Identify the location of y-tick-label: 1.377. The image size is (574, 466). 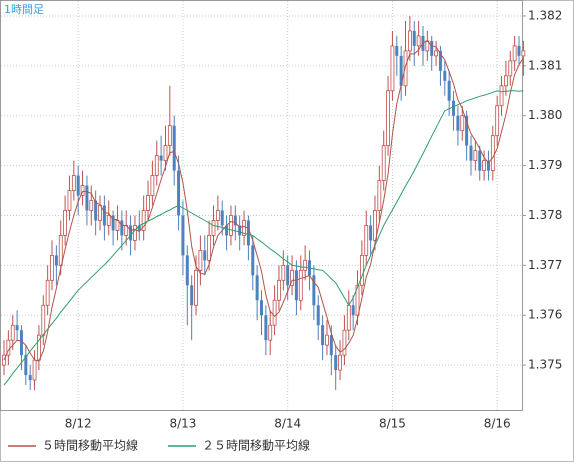
(545, 265).